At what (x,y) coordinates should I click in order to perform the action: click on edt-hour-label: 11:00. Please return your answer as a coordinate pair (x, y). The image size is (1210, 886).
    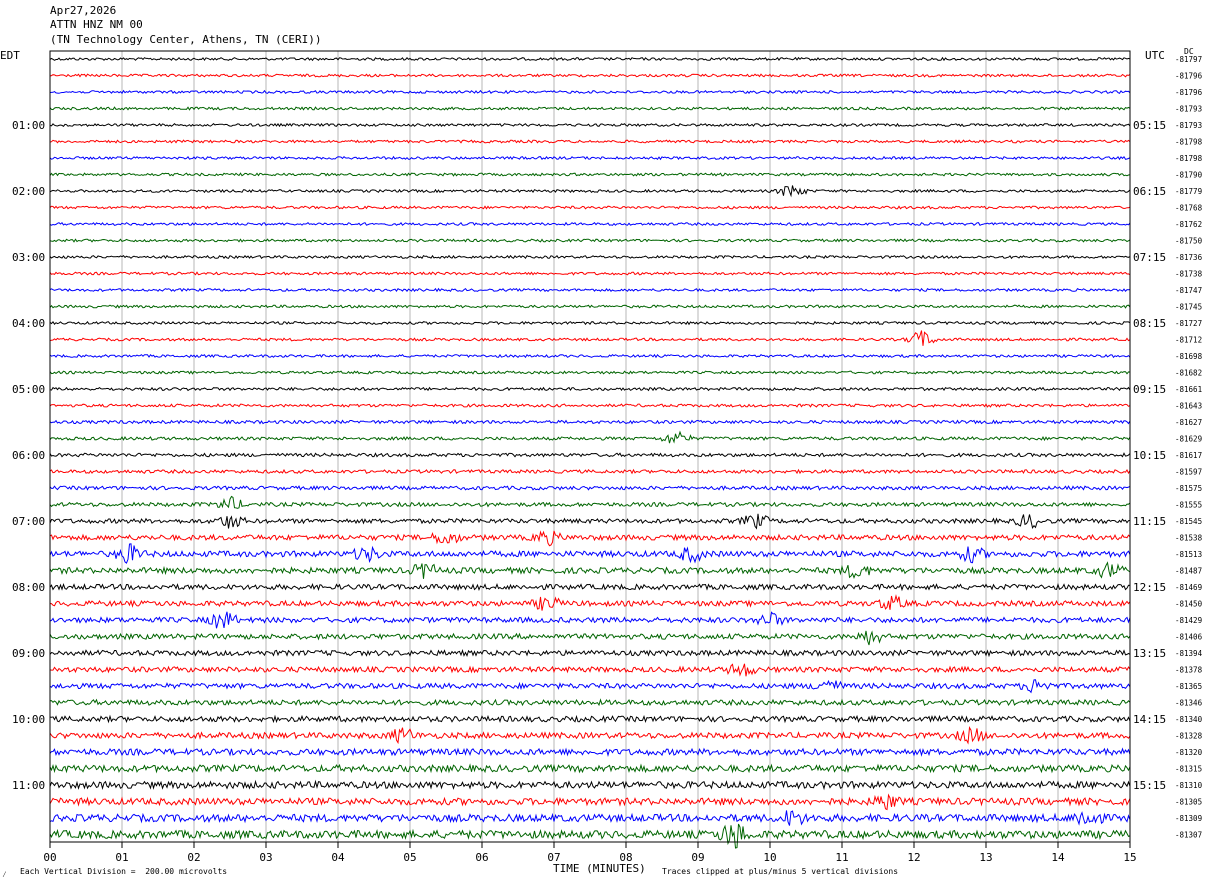
    Looking at the image, I should click on (28, 785).